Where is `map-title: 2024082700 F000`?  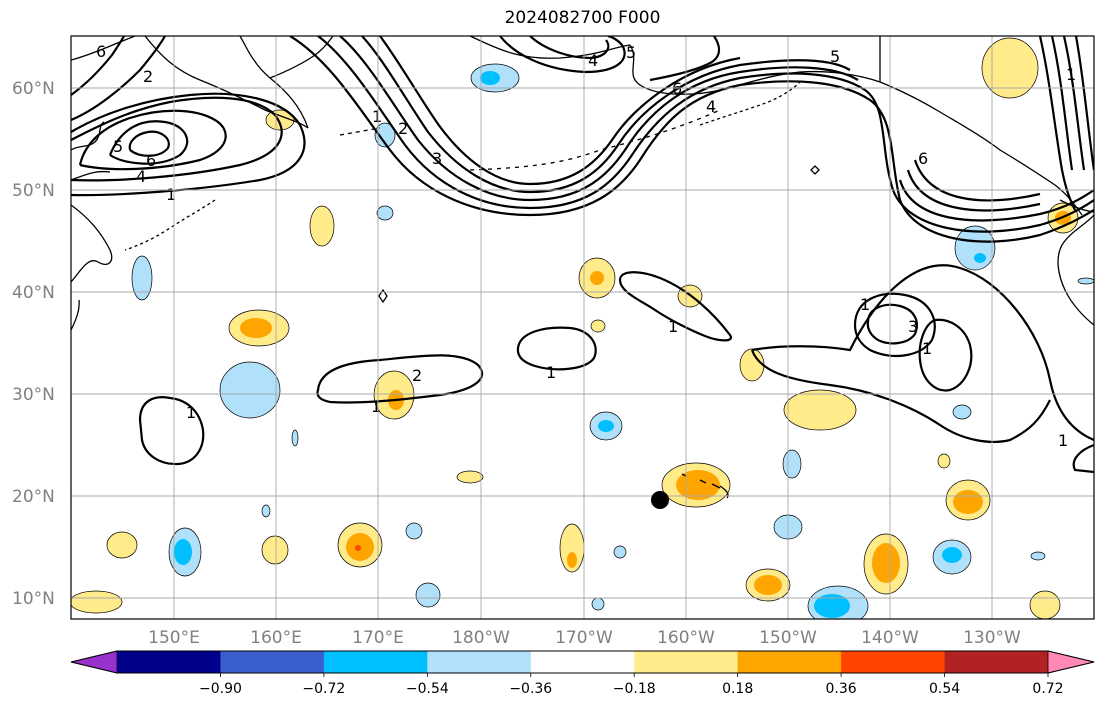 map-title: 2024082700 F000 is located at coordinates (582, 18).